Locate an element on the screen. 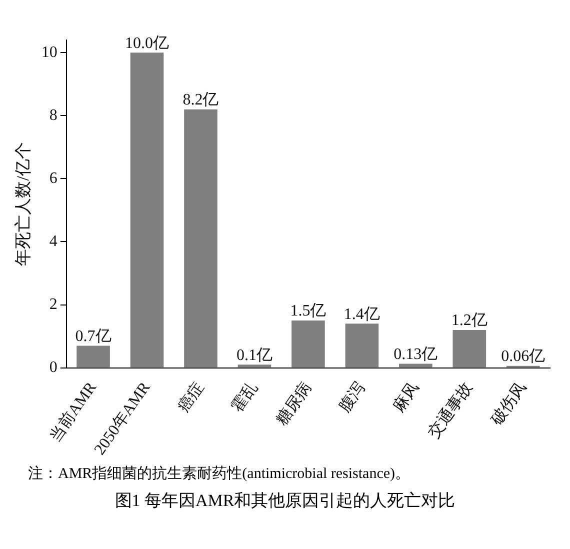 The image size is (570, 549). y-axis-title: 年死亡人数/亿个 is located at coordinates (23, 204).